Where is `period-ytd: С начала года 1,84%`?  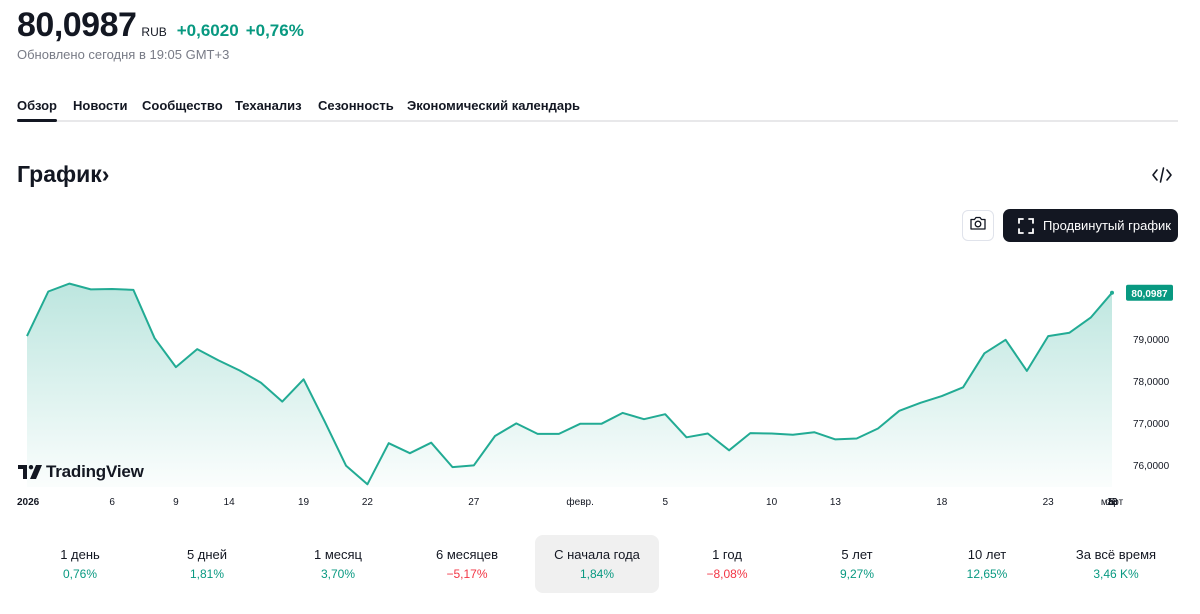 period-ytd: С начала года 1,84% is located at coordinates (597, 564).